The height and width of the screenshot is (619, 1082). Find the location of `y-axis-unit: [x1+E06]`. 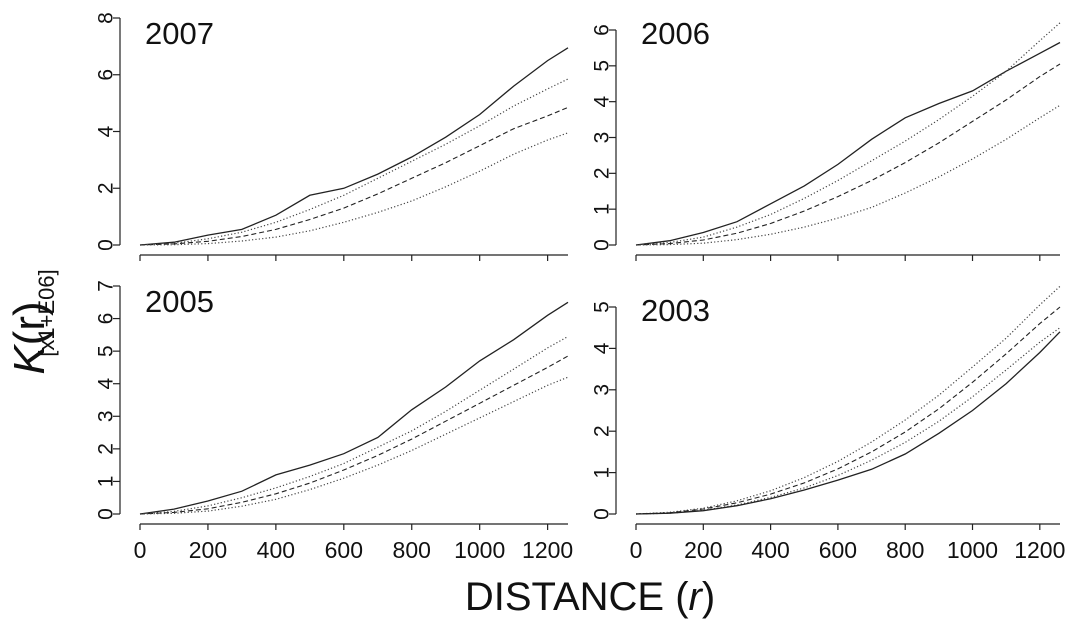

y-axis-unit: [x1+E06] is located at coordinates (46, 313).